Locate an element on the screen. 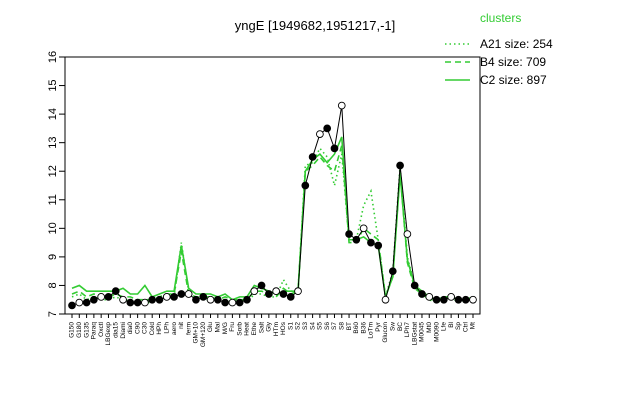  x-tick-label: S4 is located at coordinates (312, 326).